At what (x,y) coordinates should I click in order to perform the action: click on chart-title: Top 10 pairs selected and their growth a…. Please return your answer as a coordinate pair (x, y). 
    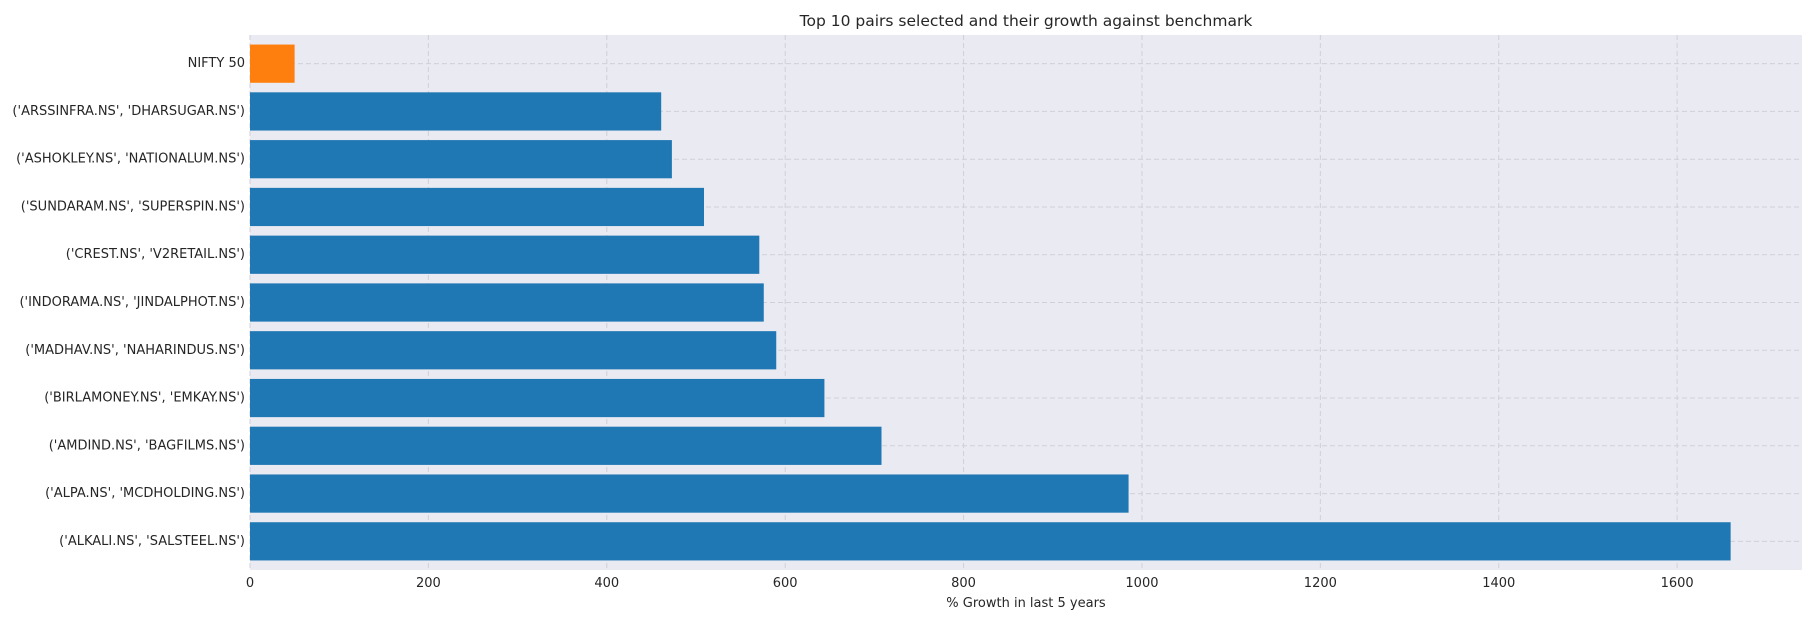
    Looking at the image, I should click on (1026, 21).